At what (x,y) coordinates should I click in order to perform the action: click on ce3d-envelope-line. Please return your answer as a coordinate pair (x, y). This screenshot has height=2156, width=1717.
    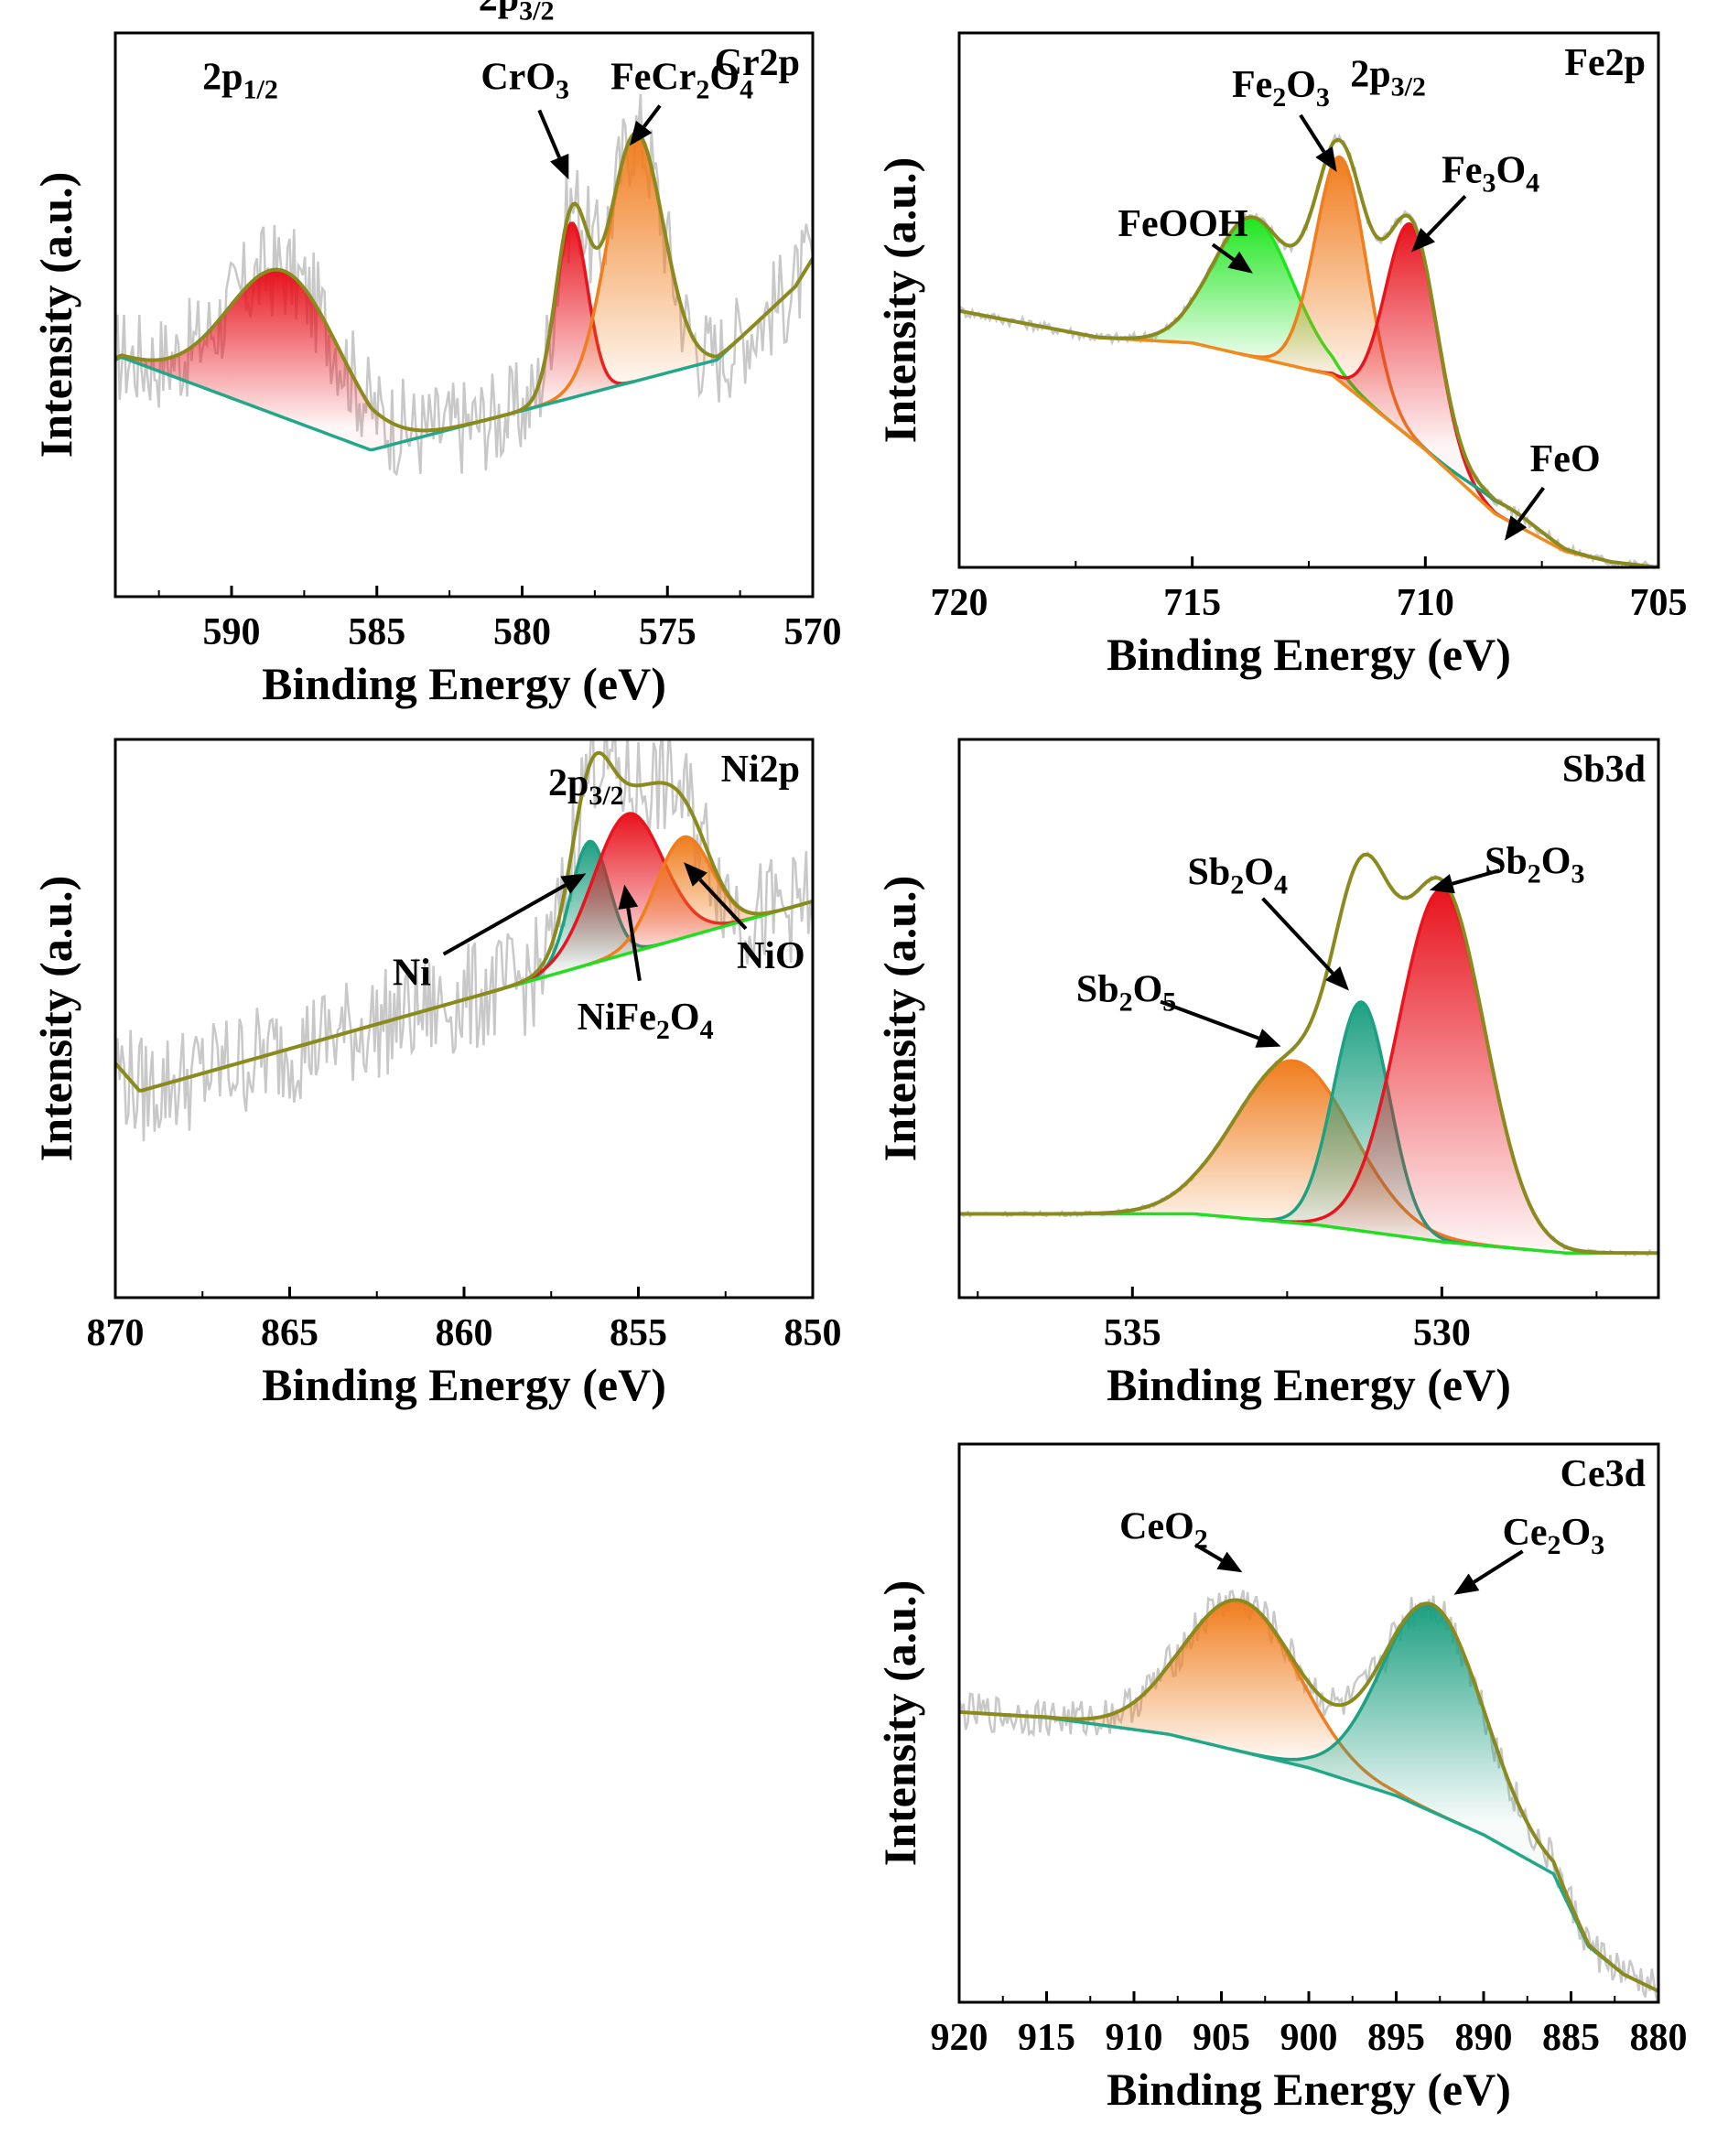
    Looking at the image, I should click on (1309, 1795).